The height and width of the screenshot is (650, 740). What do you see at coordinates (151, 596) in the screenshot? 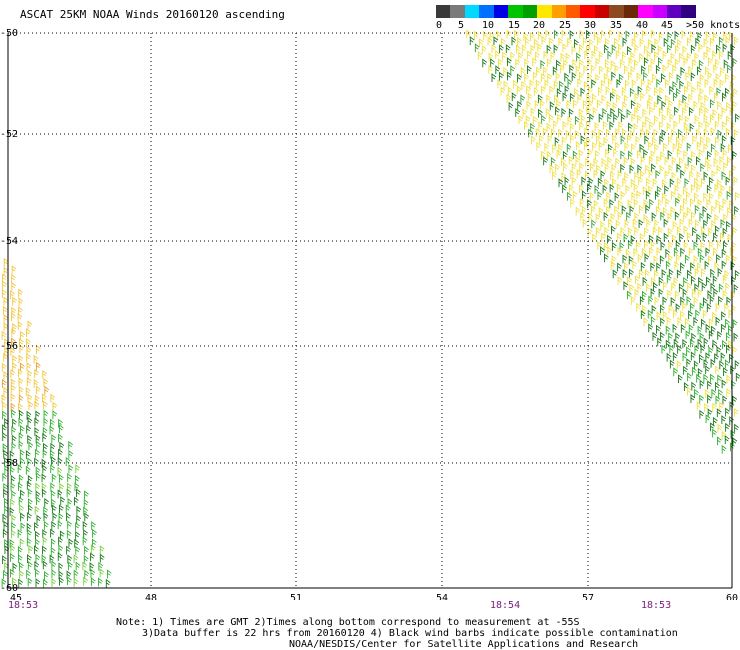
I see `x-tick-label: 48` at bounding box center [151, 596].